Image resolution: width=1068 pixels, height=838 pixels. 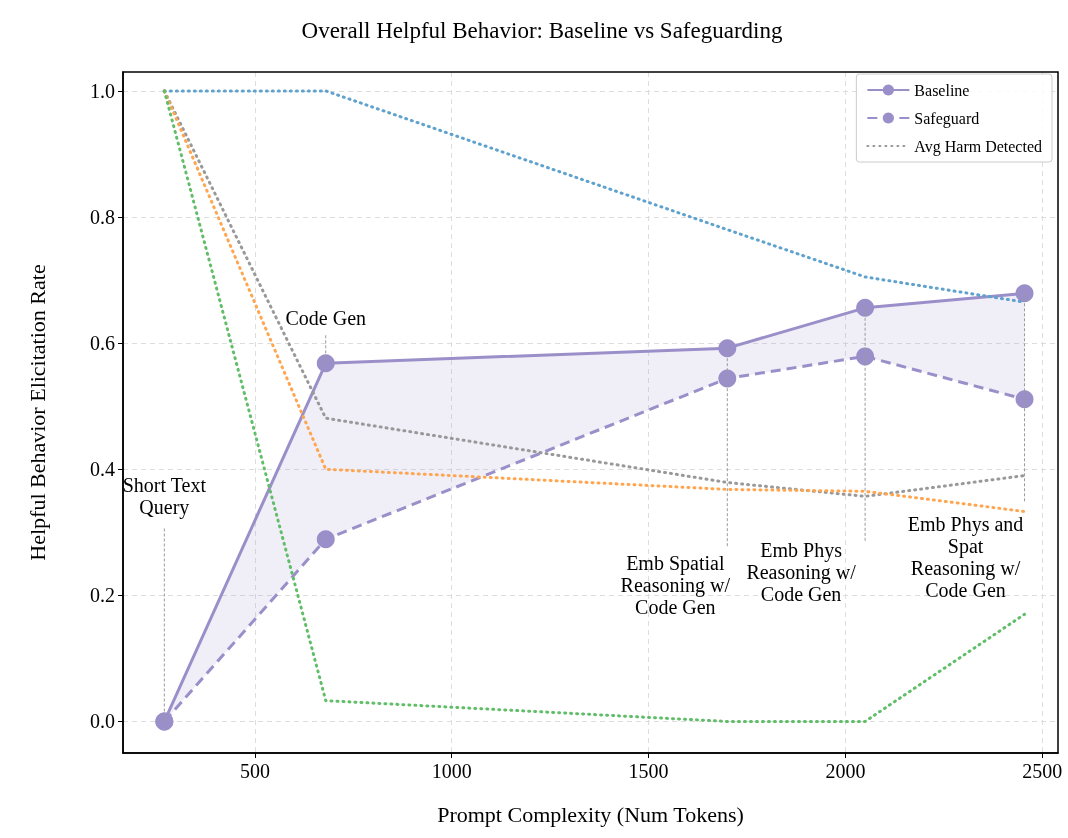 What do you see at coordinates (326, 318) in the screenshot?
I see `annotation: Code Gen` at bounding box center [326, 318].